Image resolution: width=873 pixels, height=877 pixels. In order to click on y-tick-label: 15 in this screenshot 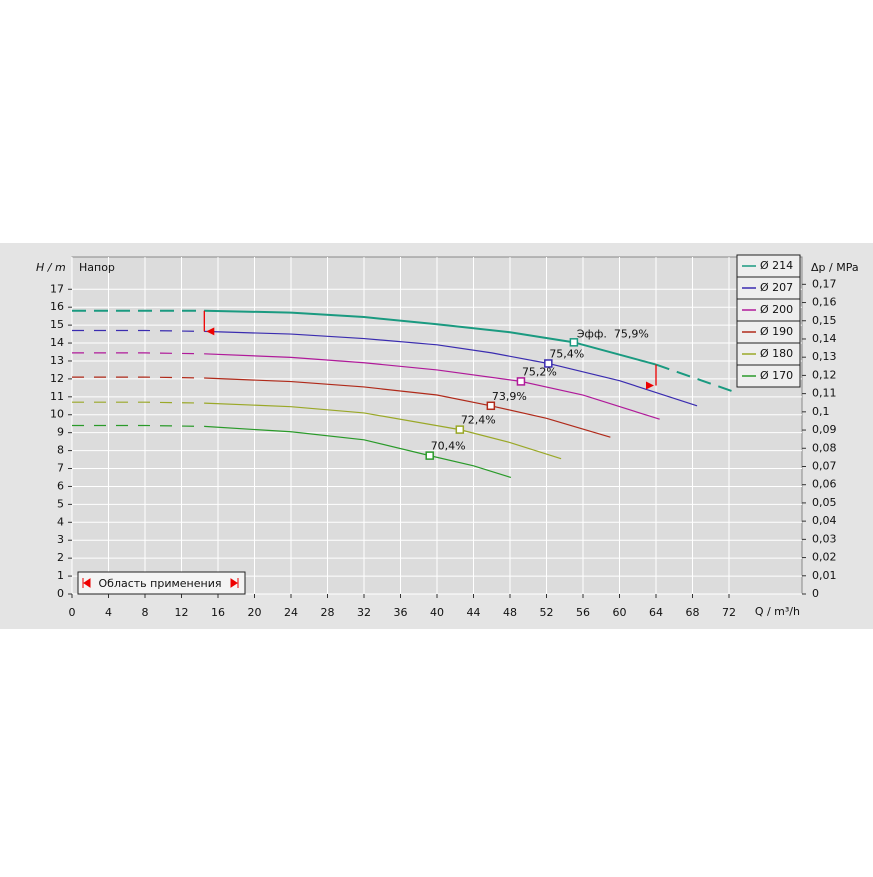, I will do `click(57, 324)`.